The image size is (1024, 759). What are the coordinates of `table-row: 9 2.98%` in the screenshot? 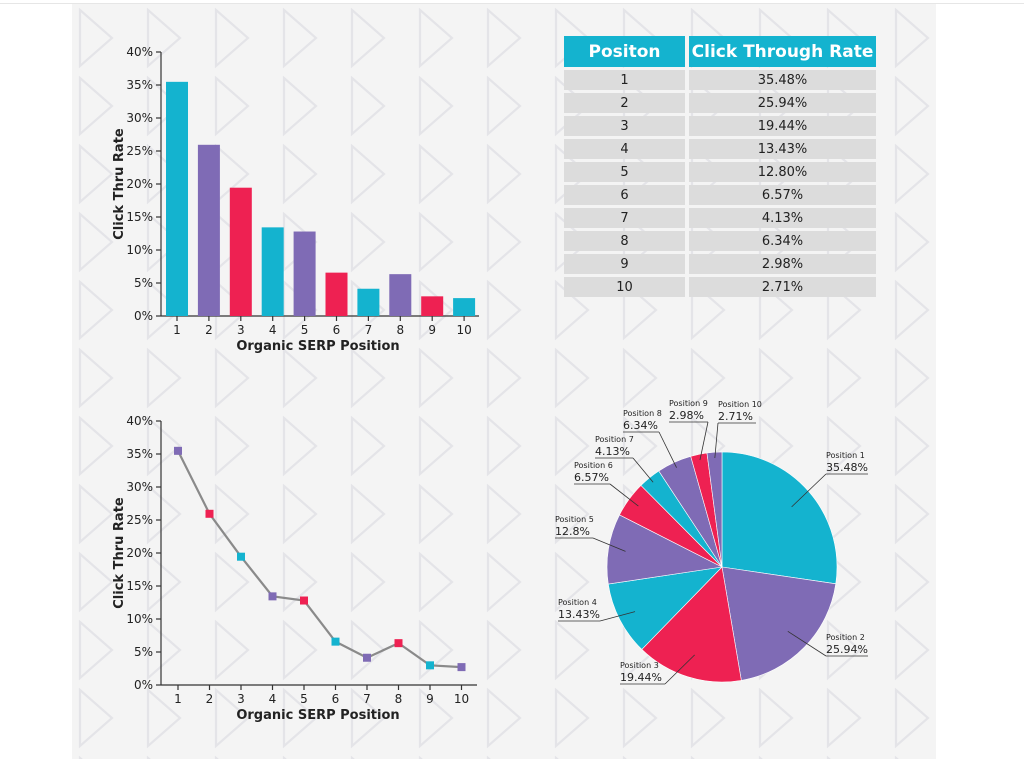 It's located at (720, 264).